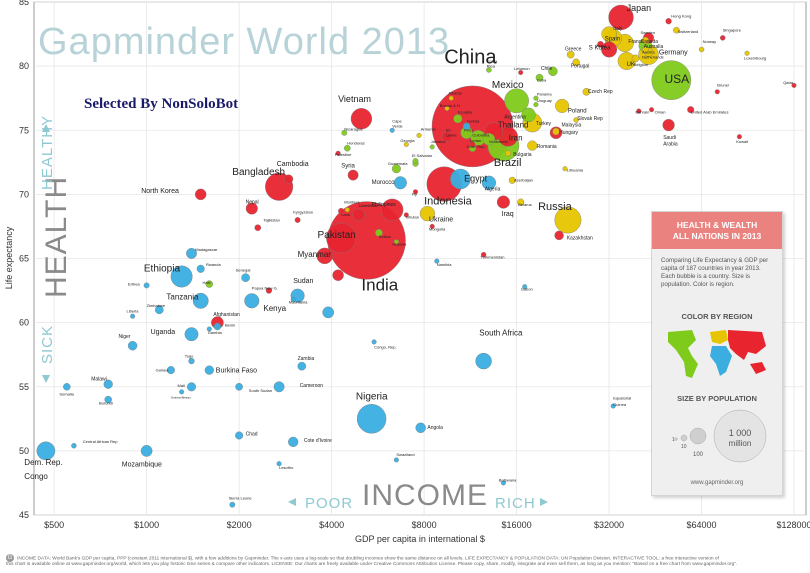 Image resolution: width=810 pixels, height=573 pixels. What do you see at coordinates (717, 398) in the screenshot?
I see `size-by-population-heading: SIZE BY POPULATION` at bounding box center [717, 398].